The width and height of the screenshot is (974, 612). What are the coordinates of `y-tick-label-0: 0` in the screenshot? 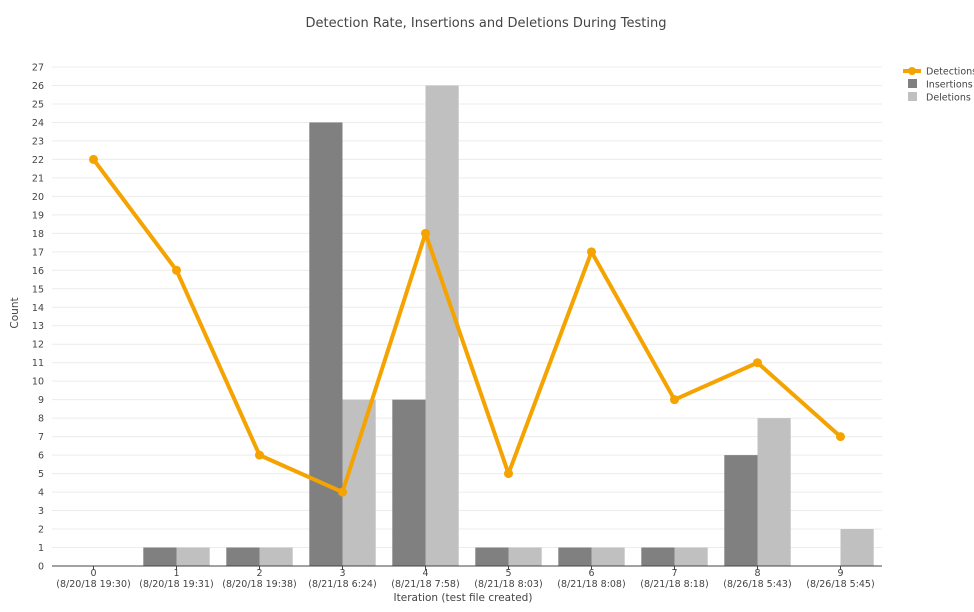 It's located at (41, 567).